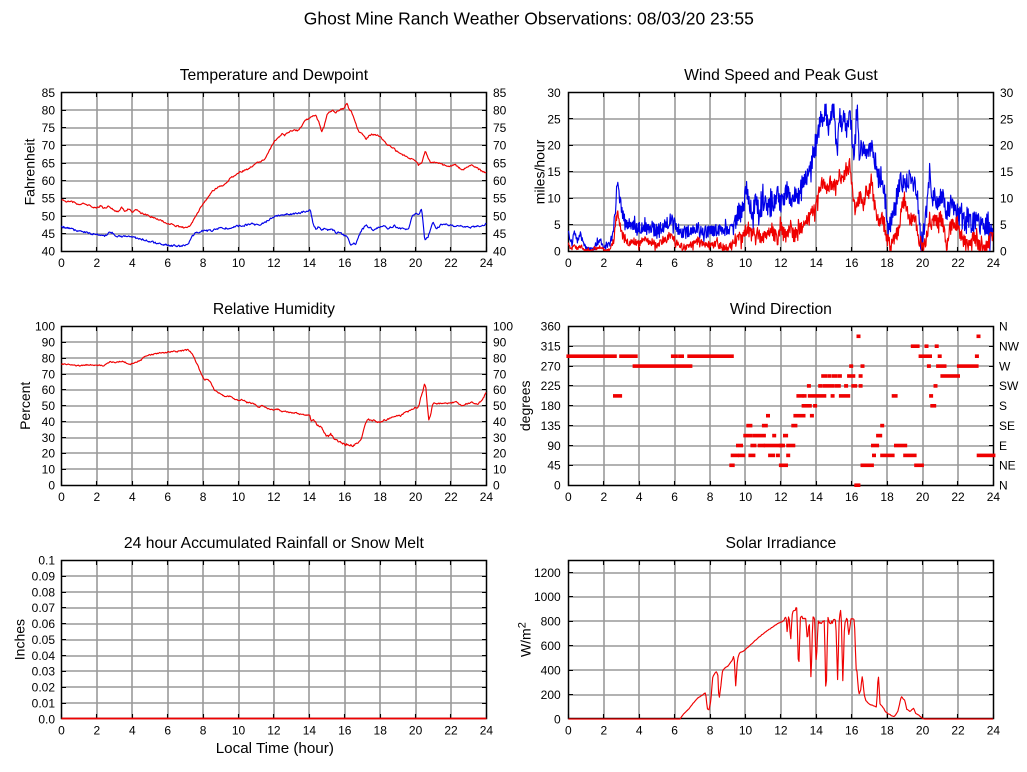 Image resolution: width=1027 pixels, height=772 pixels. I want to click on svg-text: 60, so click(500, 390).